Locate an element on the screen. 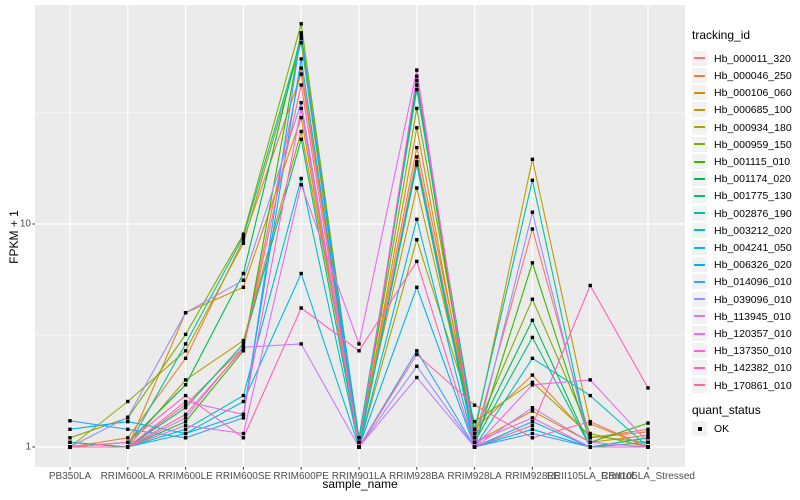 The image size is (800, 500). legend-entry: Hb_000046_250 is located at coordinates (745, 75).